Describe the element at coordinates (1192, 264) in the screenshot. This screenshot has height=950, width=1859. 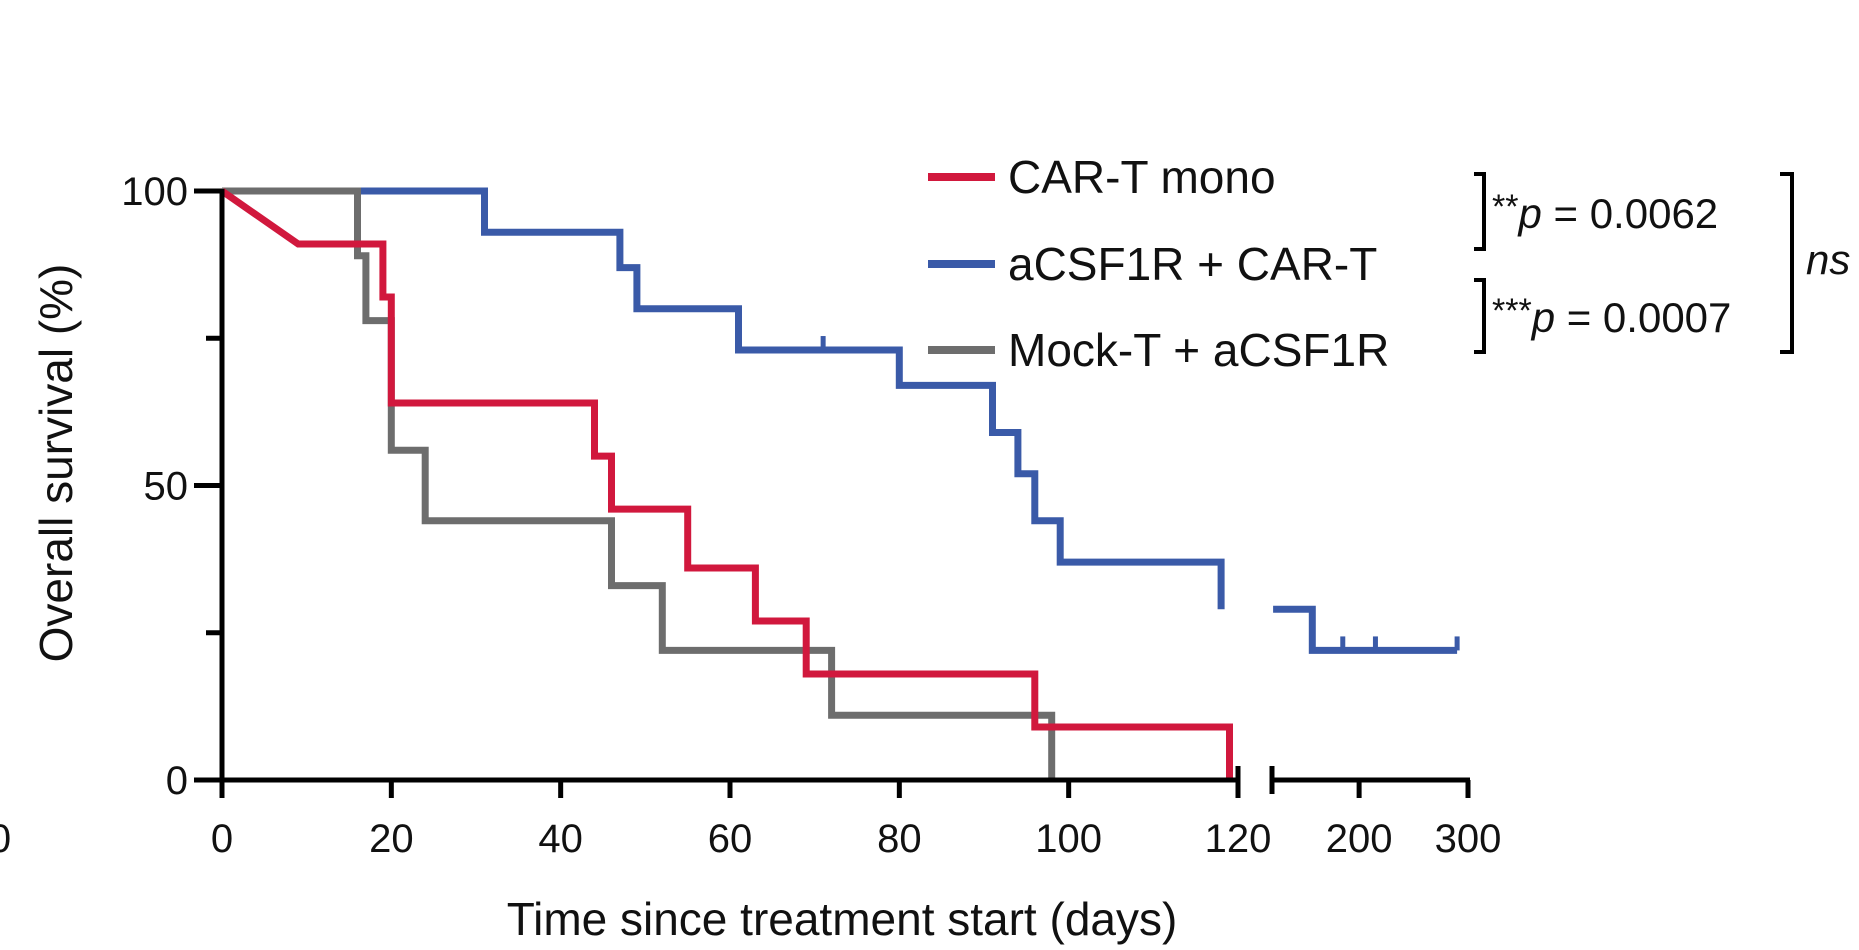
I see `legend-label-acsf1r-car-t: aCSF1R + CAR-T` at that location.